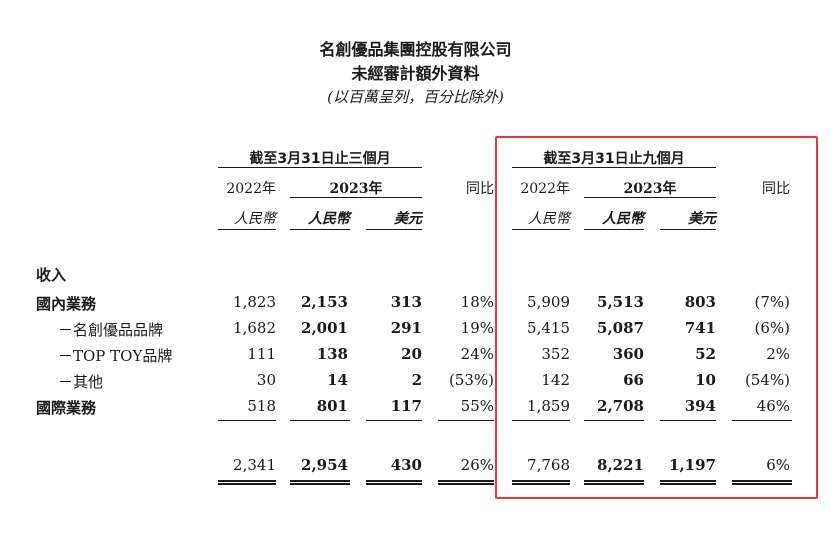 This screenshot has width=831, height=537. Describe the element at coordinates (480, 189) in the screenshot. I see `q-yoy-header: 同比` at that location.